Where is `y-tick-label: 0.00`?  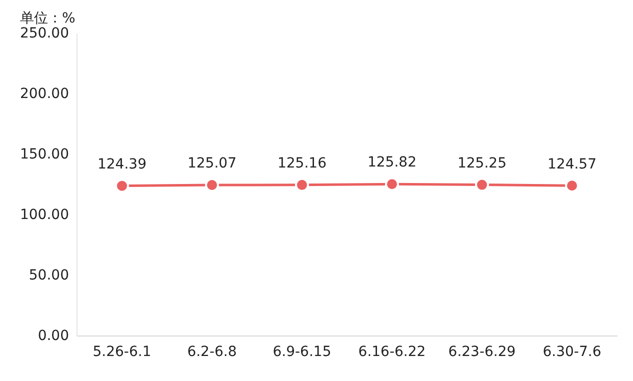
y-tick-label: 0.00 is located at coordinates (53, 336).